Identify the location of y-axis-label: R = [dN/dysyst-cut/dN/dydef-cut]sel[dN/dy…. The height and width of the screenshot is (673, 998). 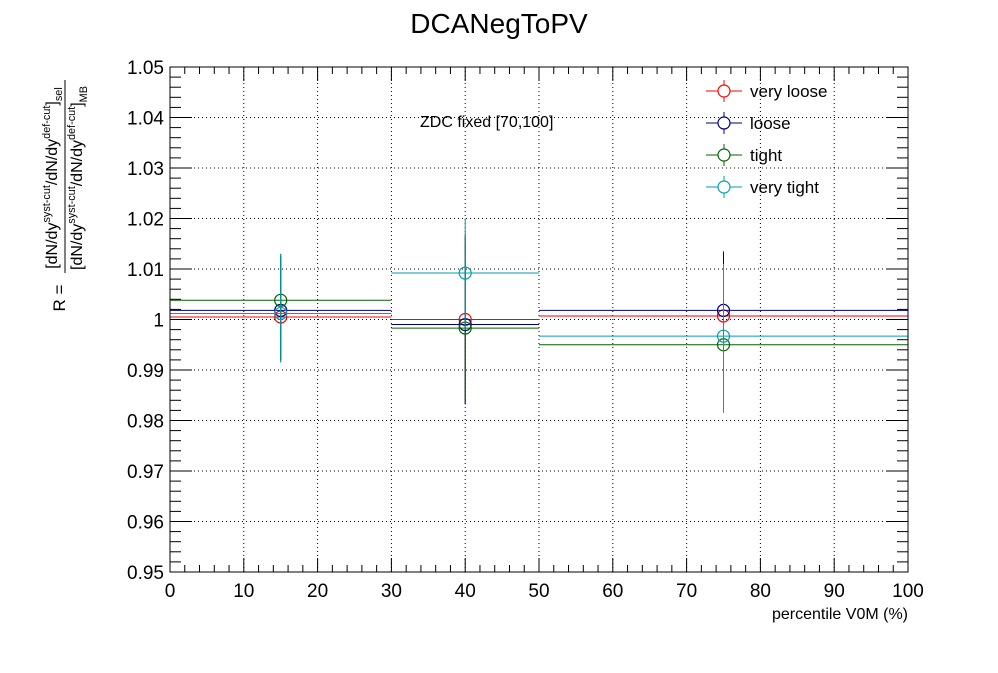
(65, 195).